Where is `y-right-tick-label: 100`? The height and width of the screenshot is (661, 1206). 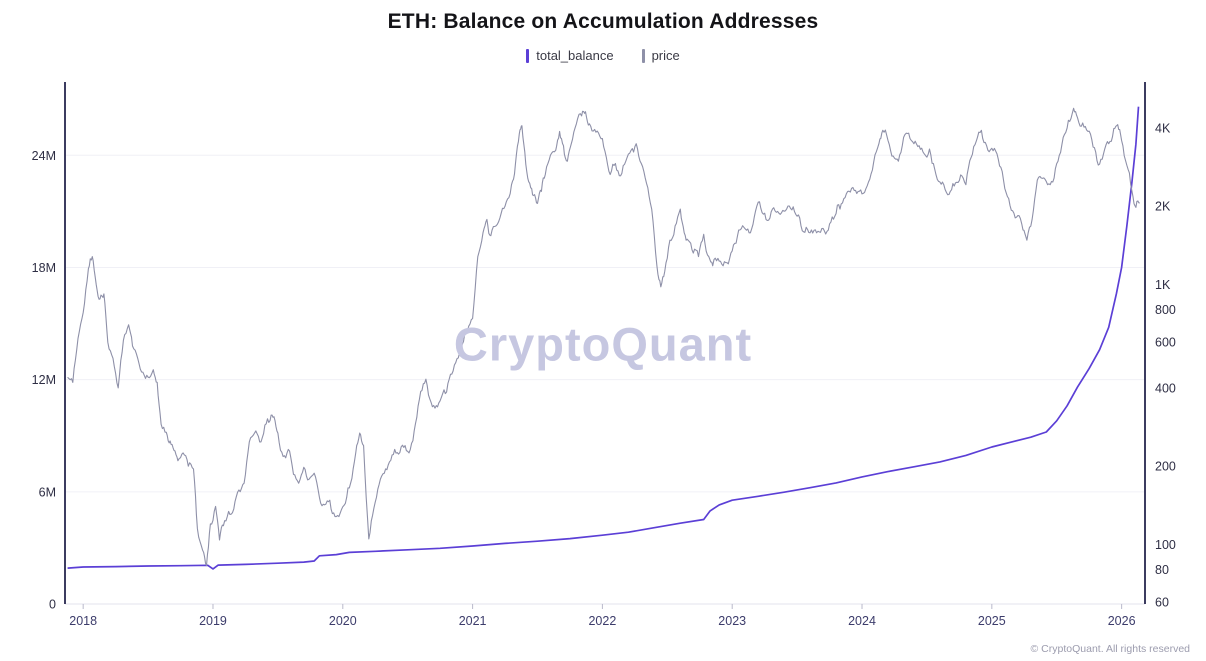 y-right-tick-label: 100 is located at coordinates (1165, 545).